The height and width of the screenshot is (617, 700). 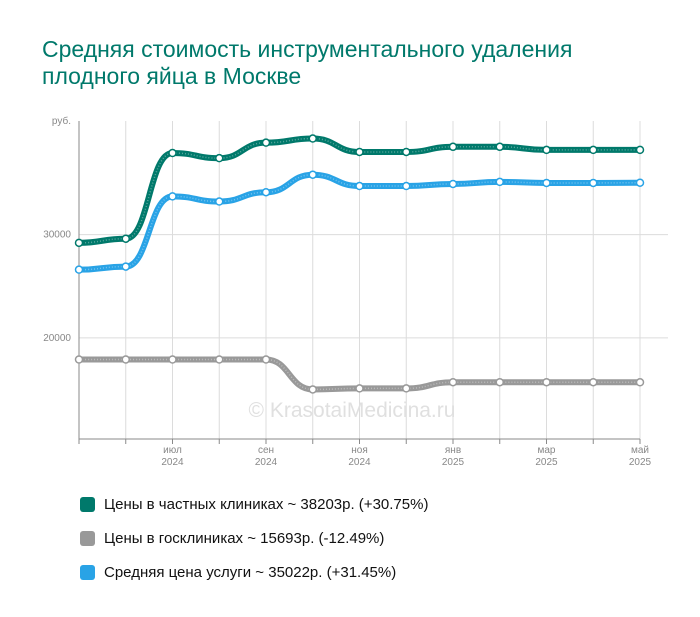 I want to click on legend-item: Средняя цена услуги ~ 35022р. (+31.45%), so click(x=254, y=572).